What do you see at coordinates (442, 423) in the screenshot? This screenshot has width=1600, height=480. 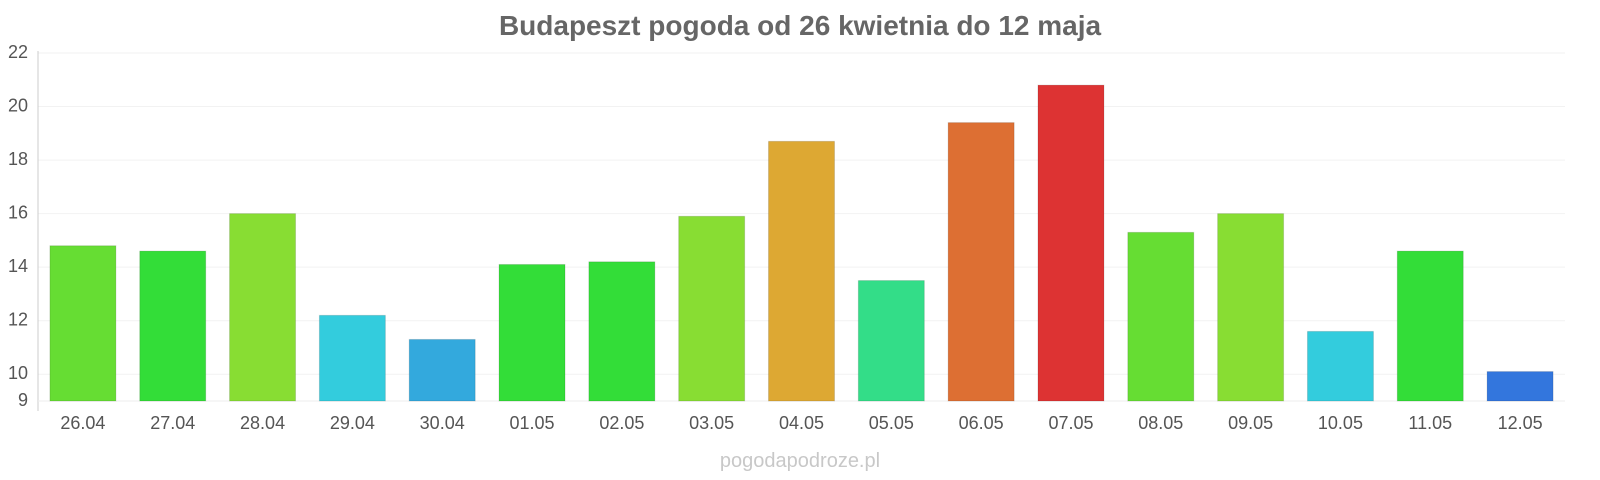 I see `x-tick-label: 30.04` at bounding box center [442, 423].